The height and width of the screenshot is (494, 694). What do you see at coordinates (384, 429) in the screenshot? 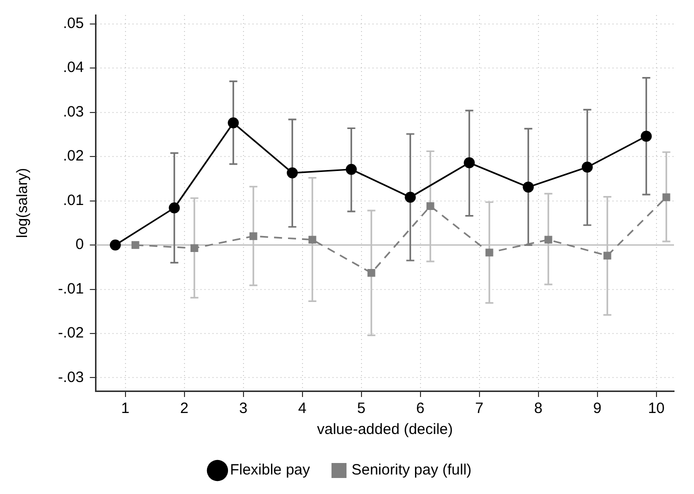
I see `x-axis-title: value-added (decile)` at bounding box center [384, 429].